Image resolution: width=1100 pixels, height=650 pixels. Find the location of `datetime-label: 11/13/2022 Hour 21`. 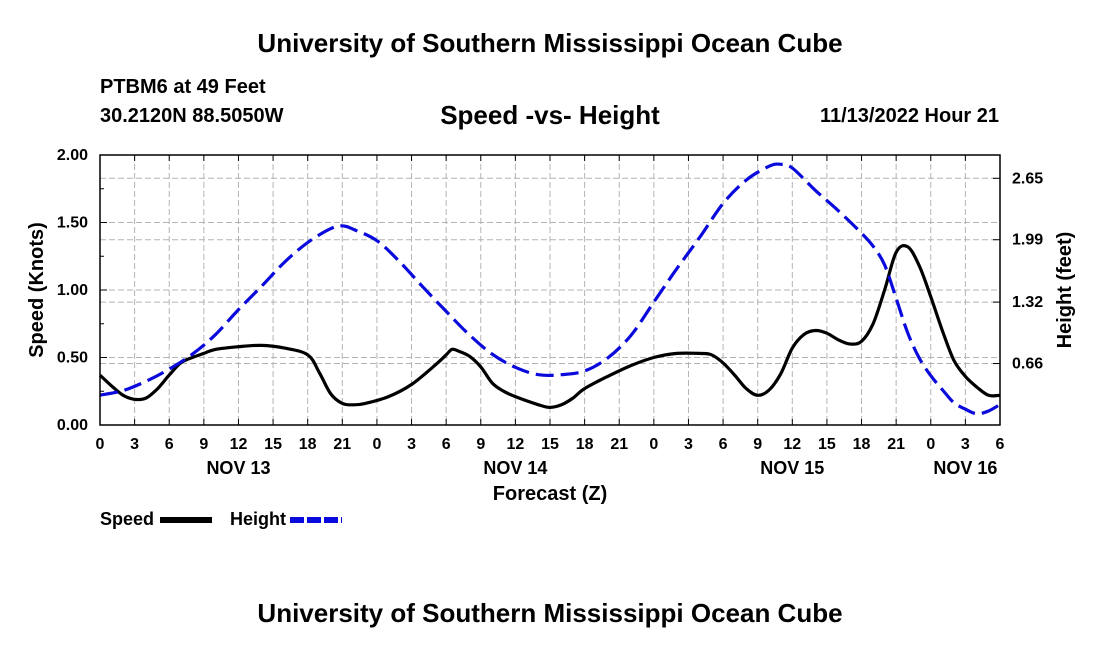

datetime-label: 11/13/2022 Hour 21 is located at coordinates (909, 116).